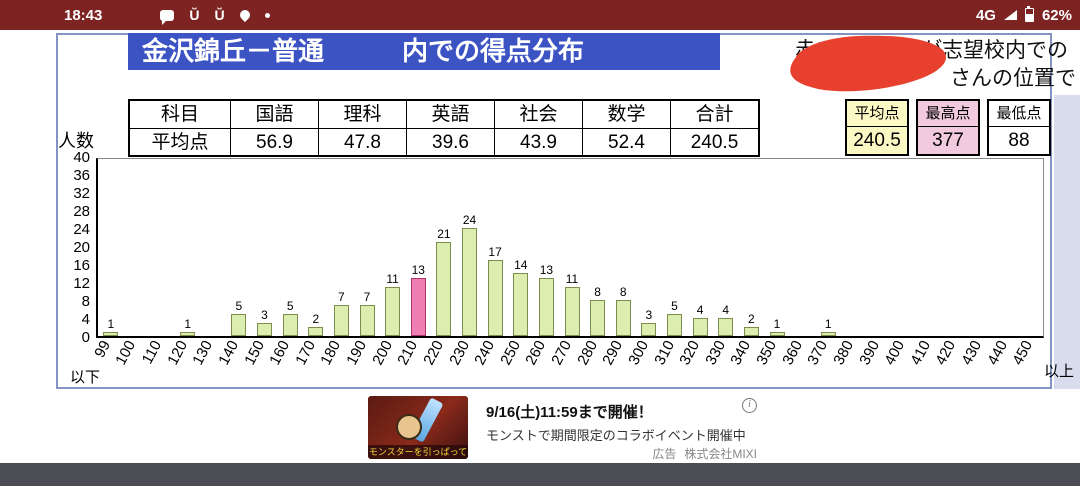 The image size is (1080, 486). I want to click on battery-icon, so click(1029, 13).